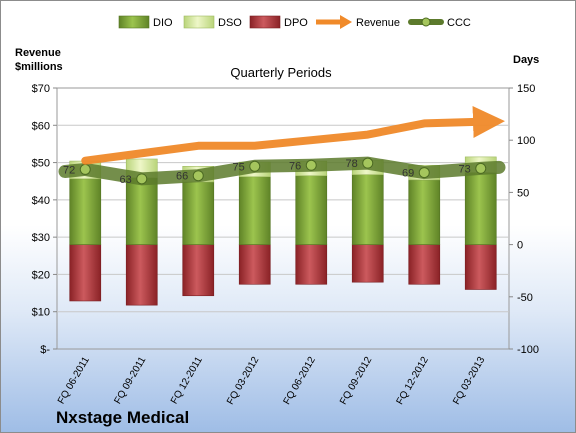 The width and height of the screenshot is (576, 433). I want to click on y-right-tick-label: -100, so click(528, 350).